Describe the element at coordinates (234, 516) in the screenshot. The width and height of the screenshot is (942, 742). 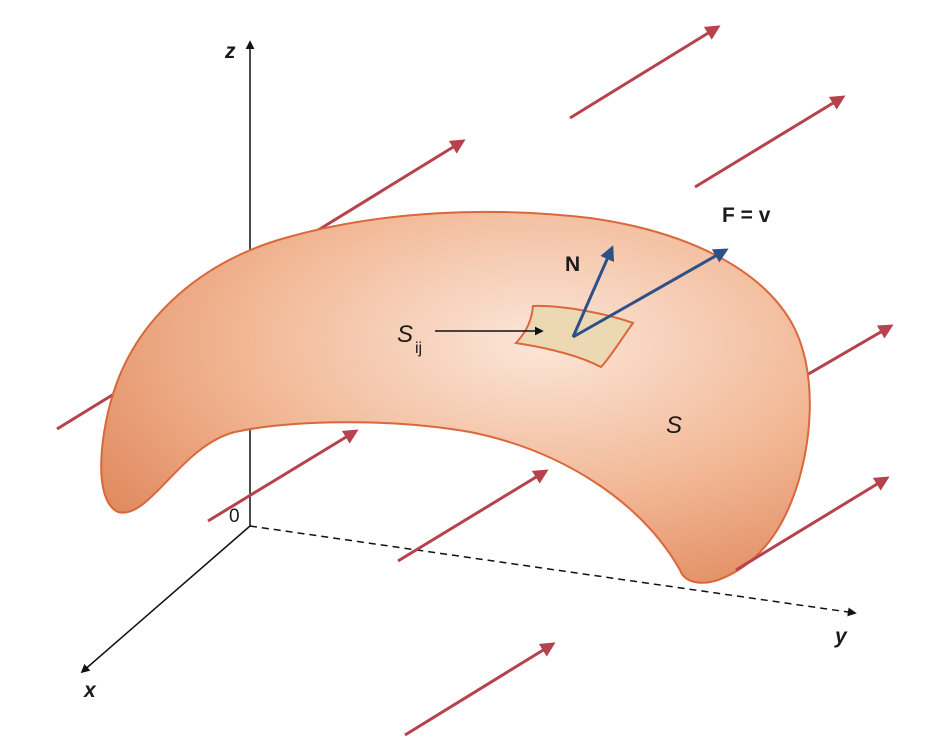
I see `origin-label: 0` at that location.